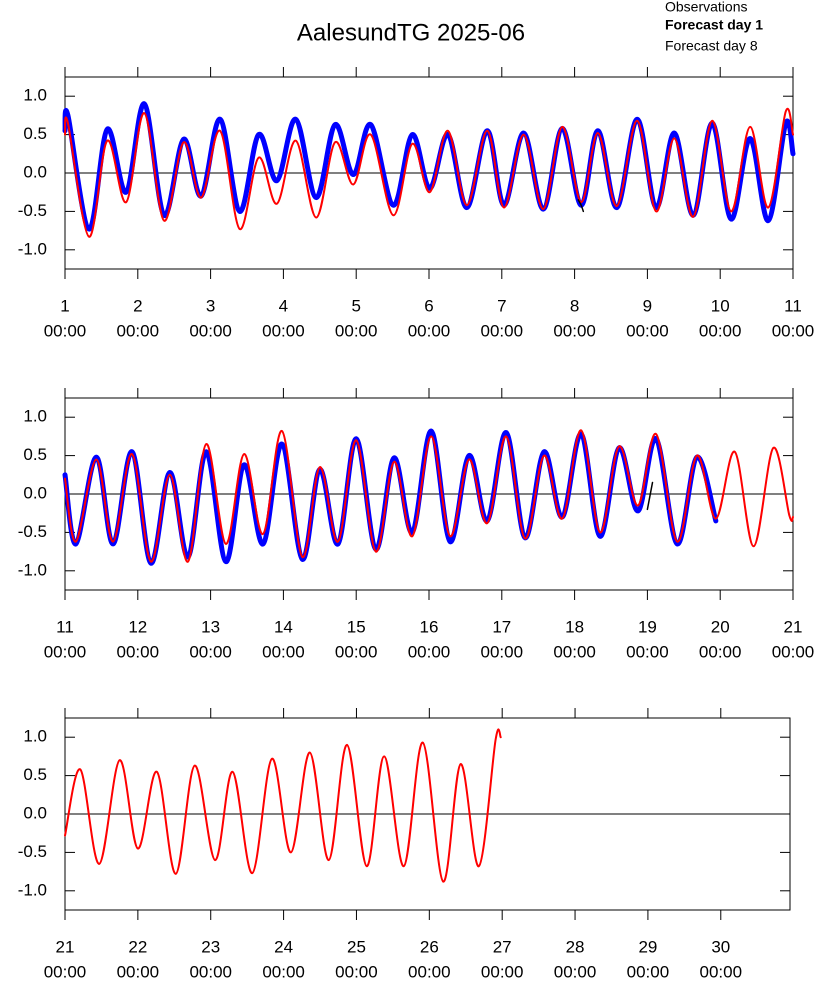  Describe the element at coordinates (429, 946) in the screenshot. I see `x-tick-label: 26` at that location.